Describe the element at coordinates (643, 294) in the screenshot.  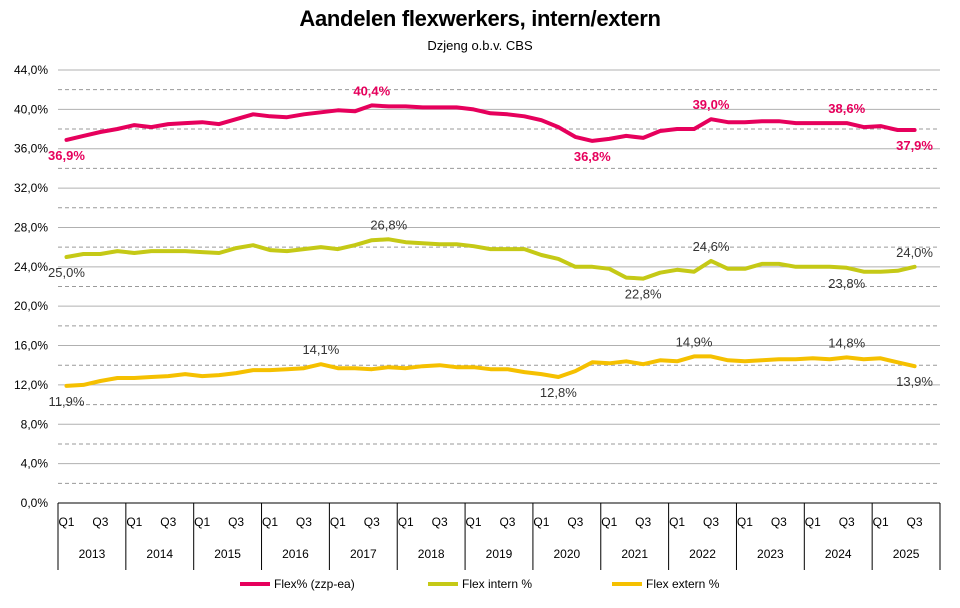
I see `data-label: 22,8%` at that location.